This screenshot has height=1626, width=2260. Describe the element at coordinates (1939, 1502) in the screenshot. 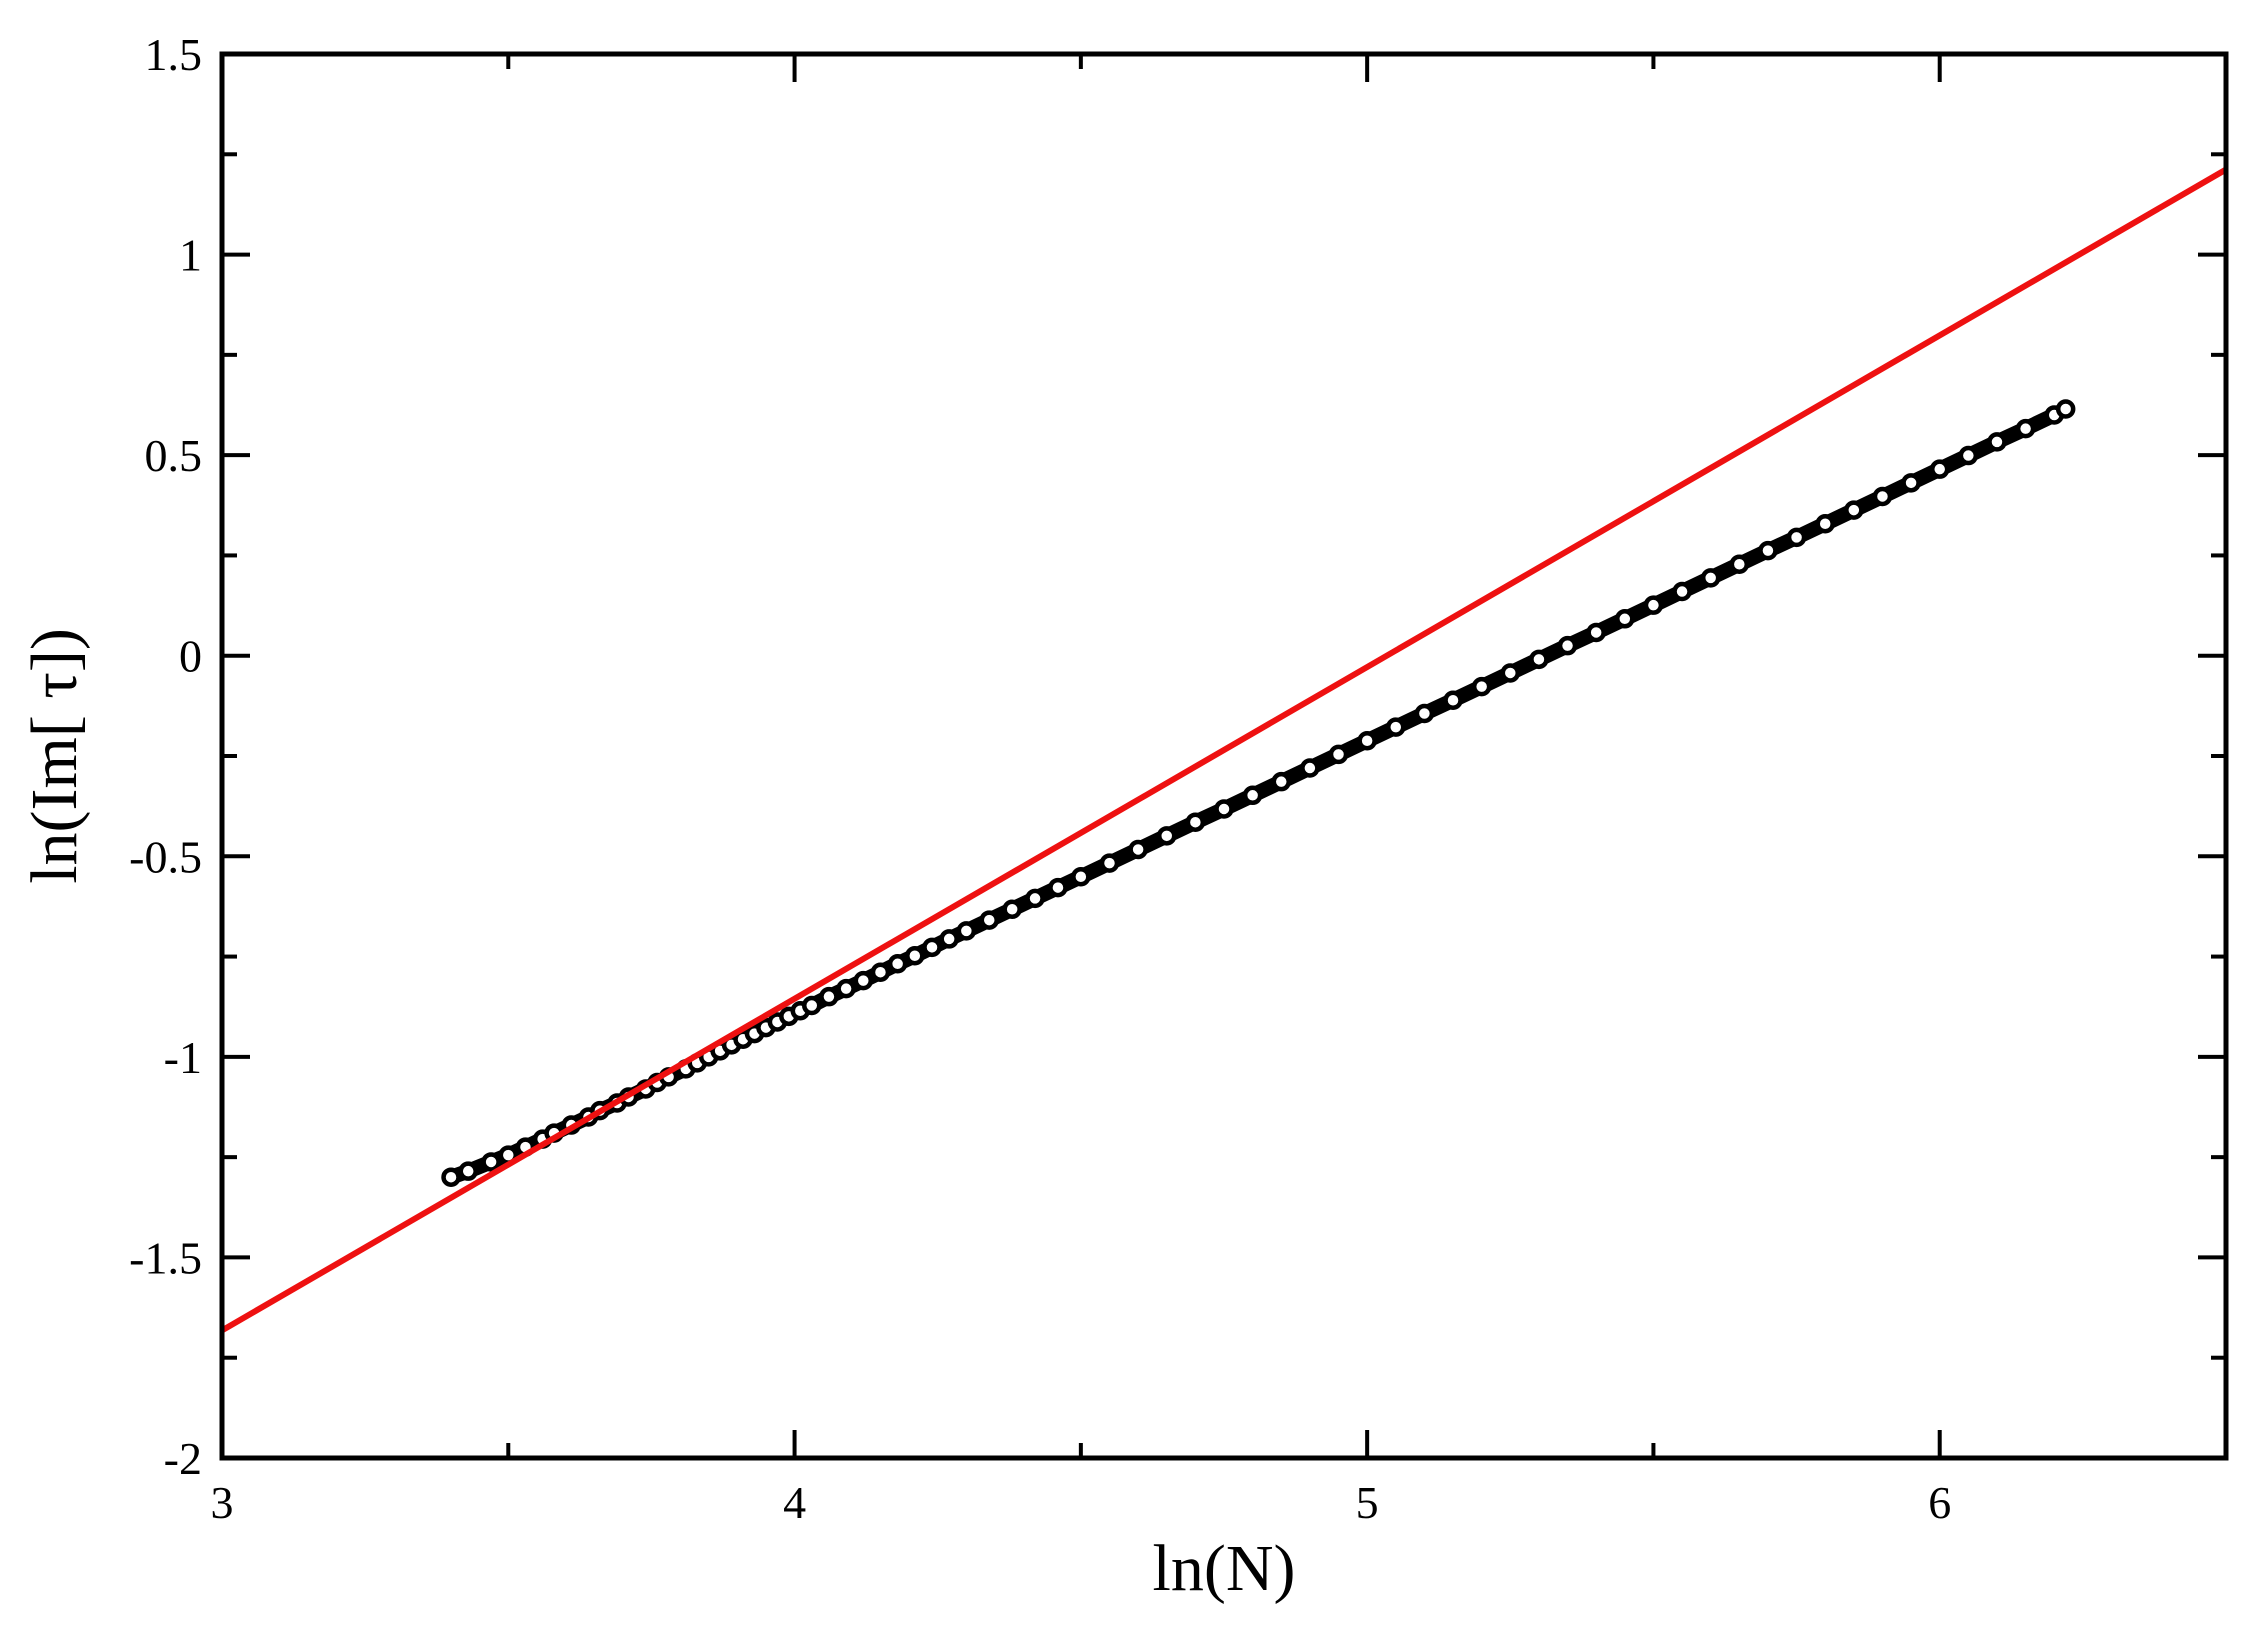

I see `x-tick-label: 6` at that location.